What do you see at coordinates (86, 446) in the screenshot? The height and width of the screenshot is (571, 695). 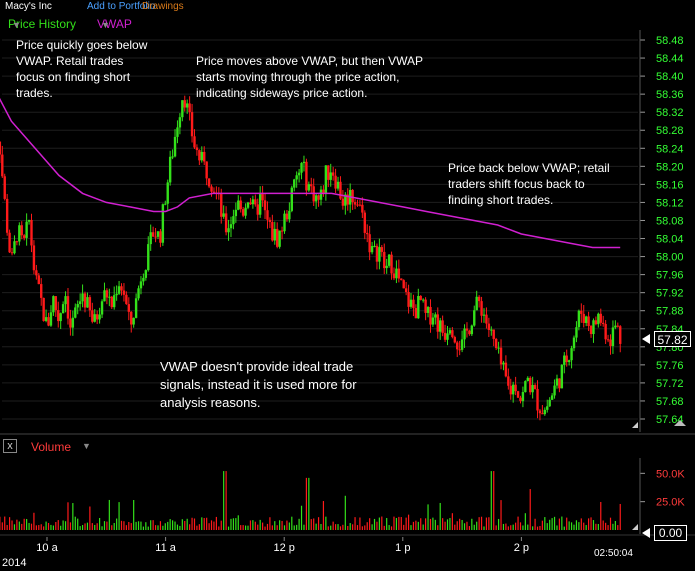 I see `chevron-down-icon: ▼` at bounding box center [86, 446].